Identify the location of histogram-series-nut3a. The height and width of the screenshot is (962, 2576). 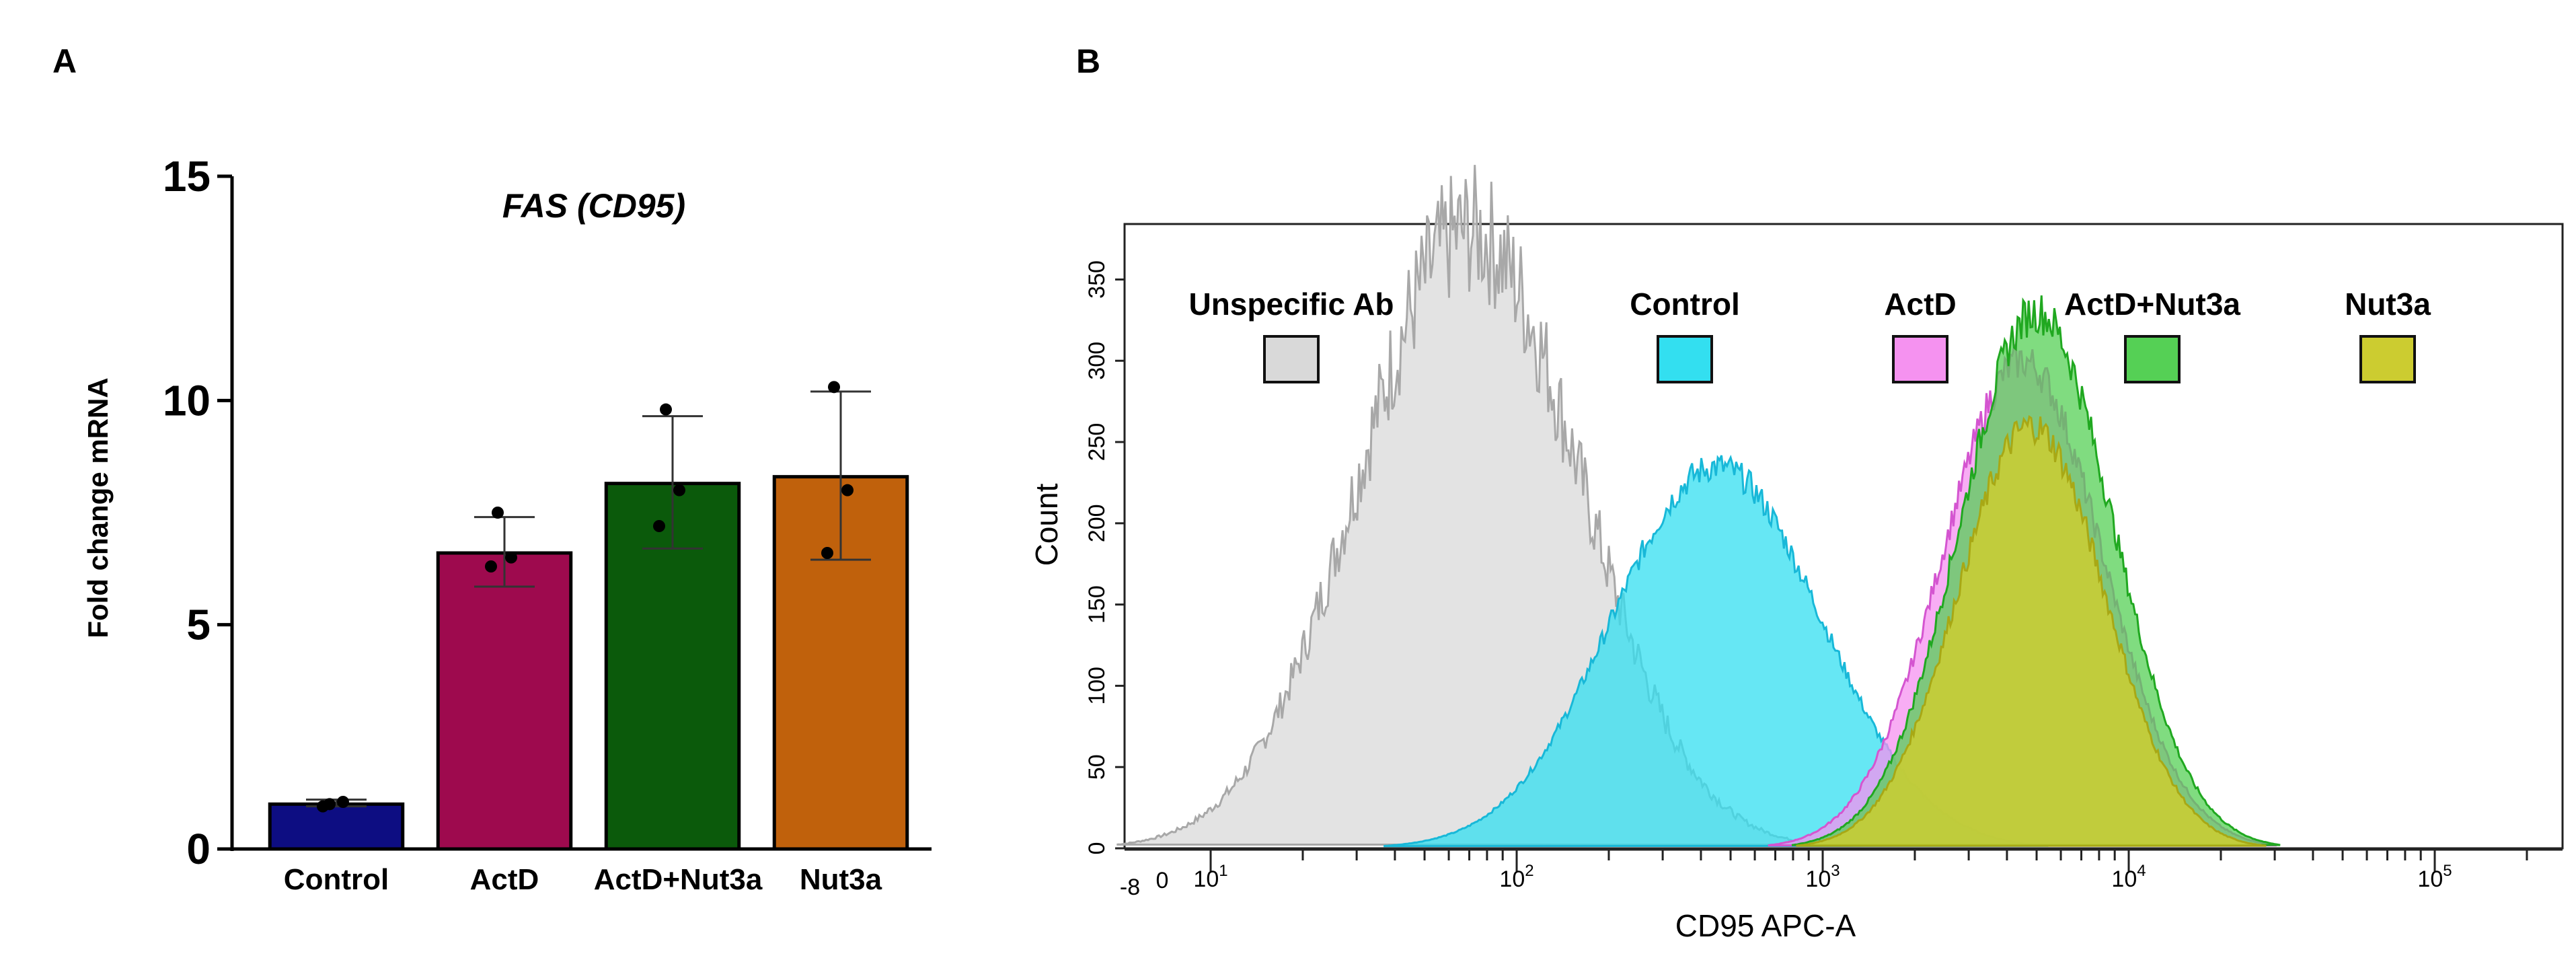
(2031, 631).